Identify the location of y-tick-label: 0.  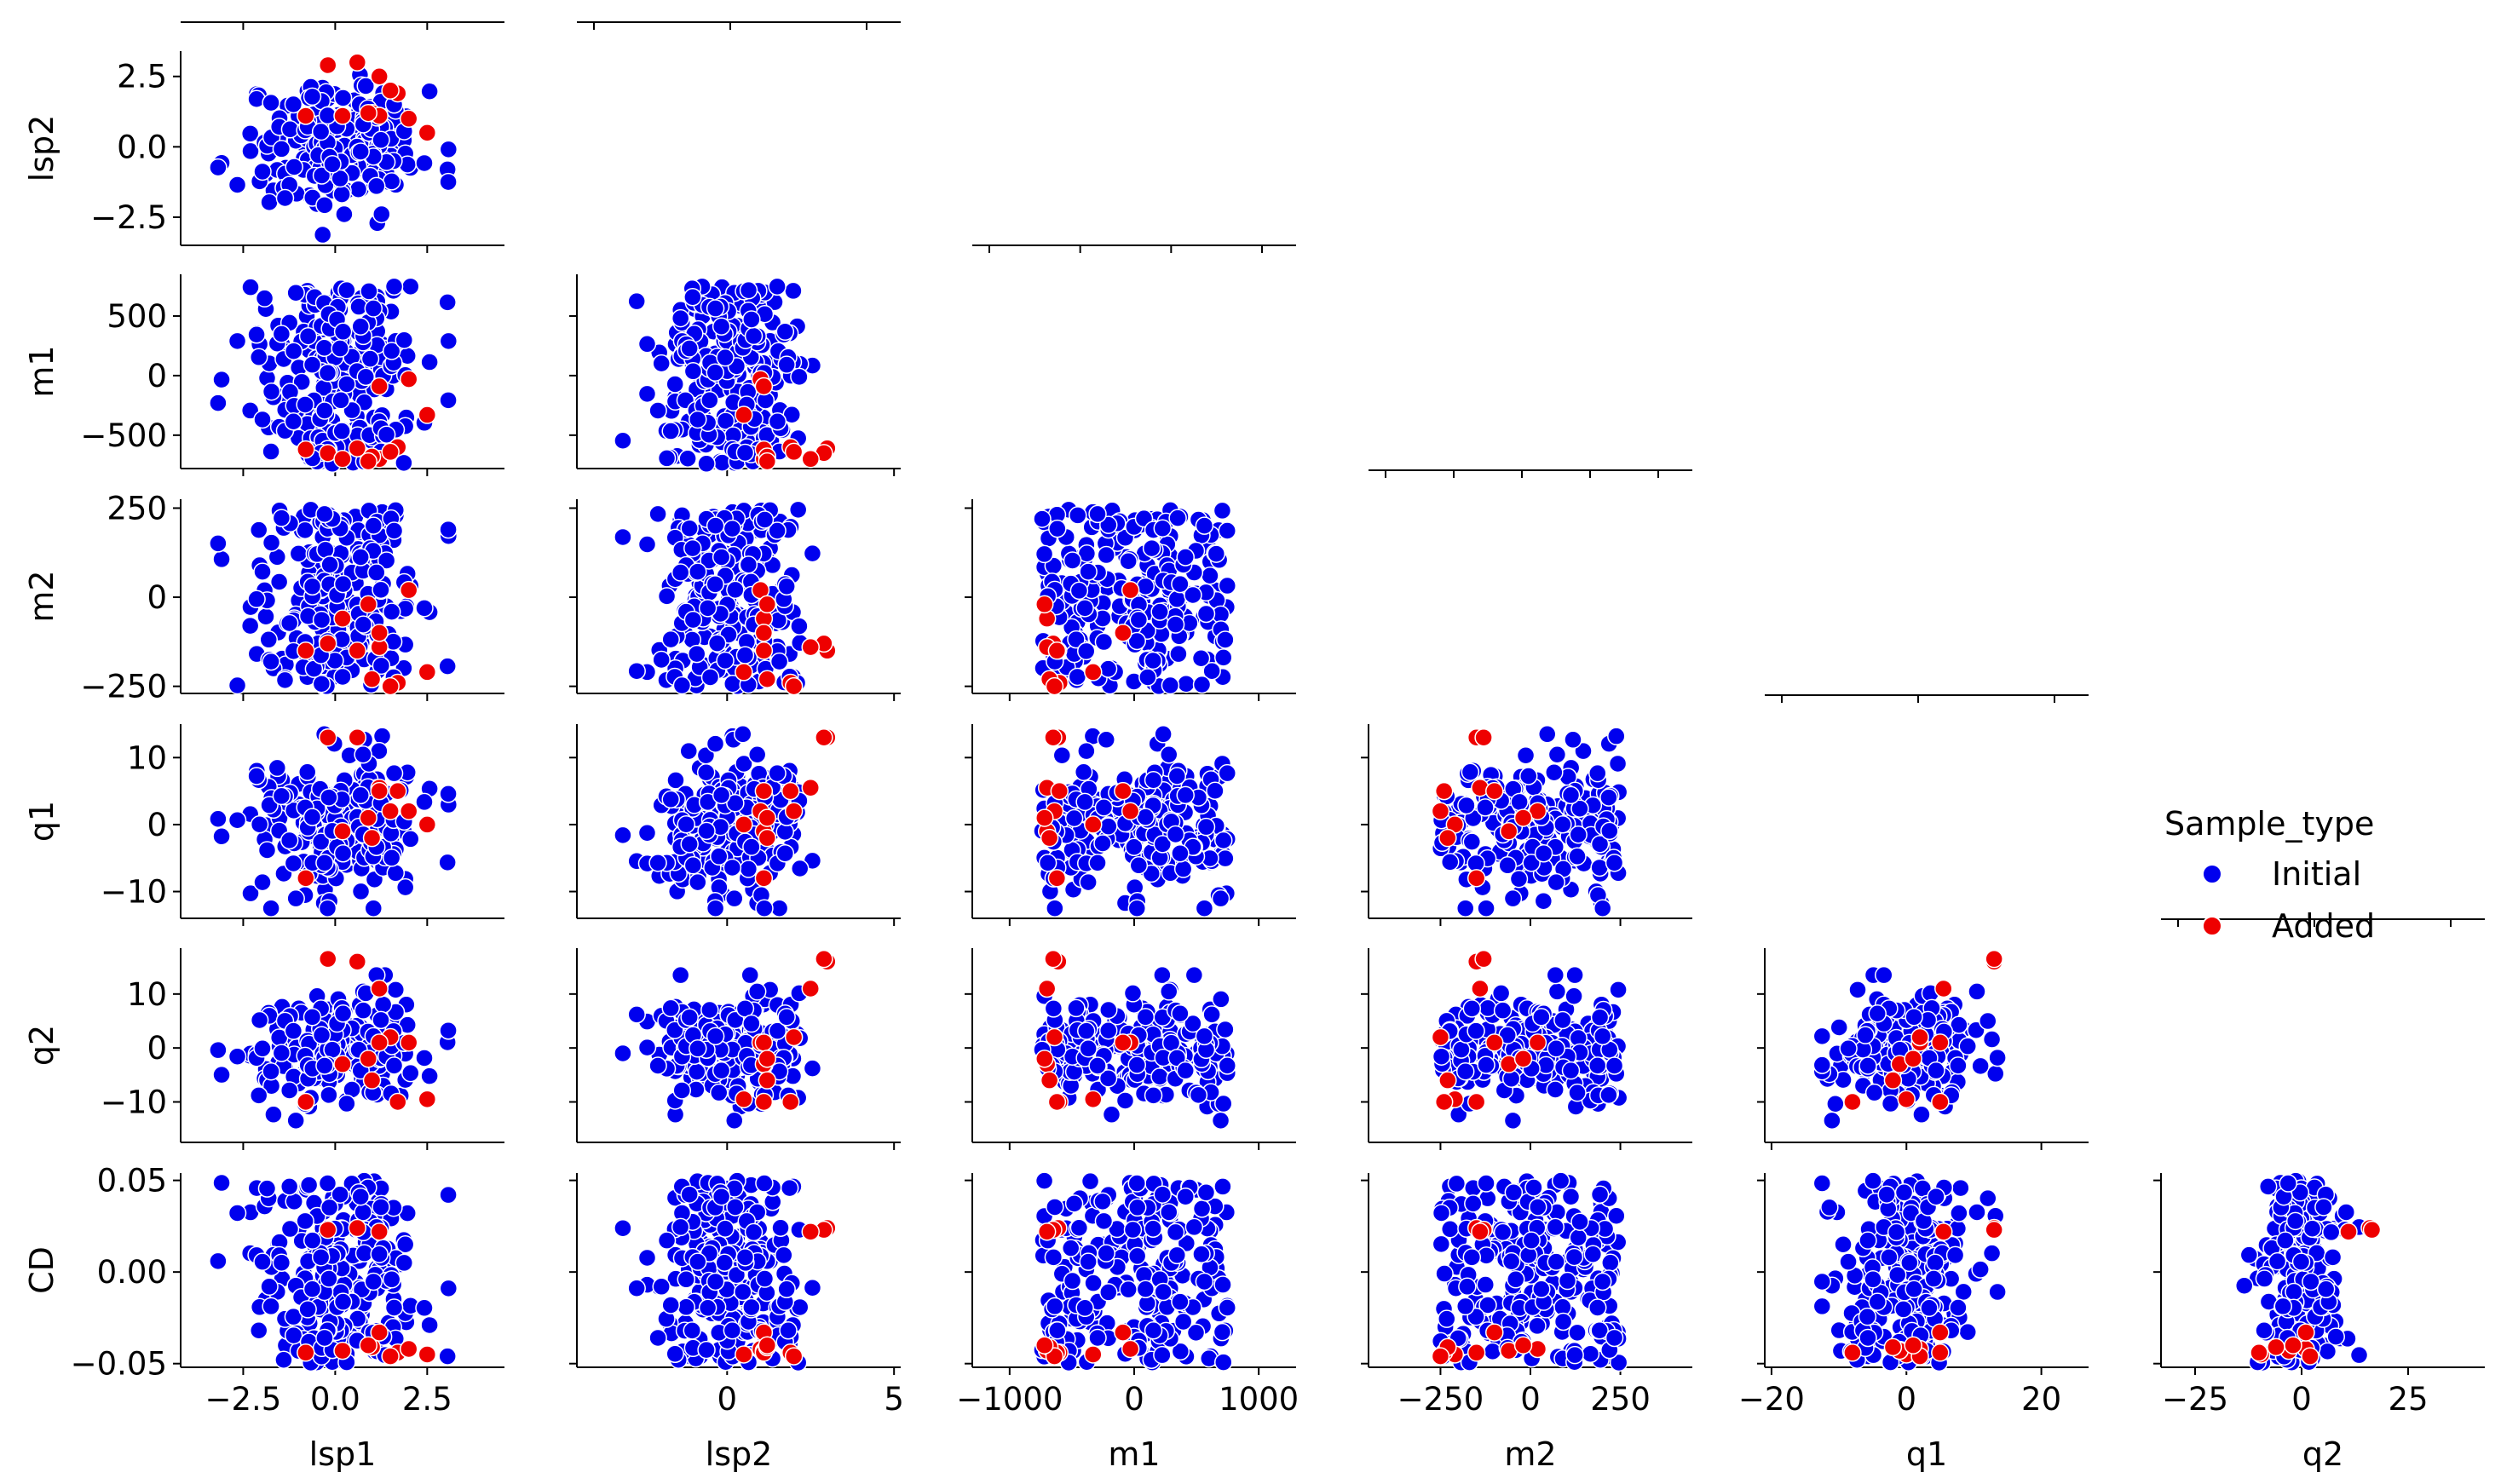
(157, 825).